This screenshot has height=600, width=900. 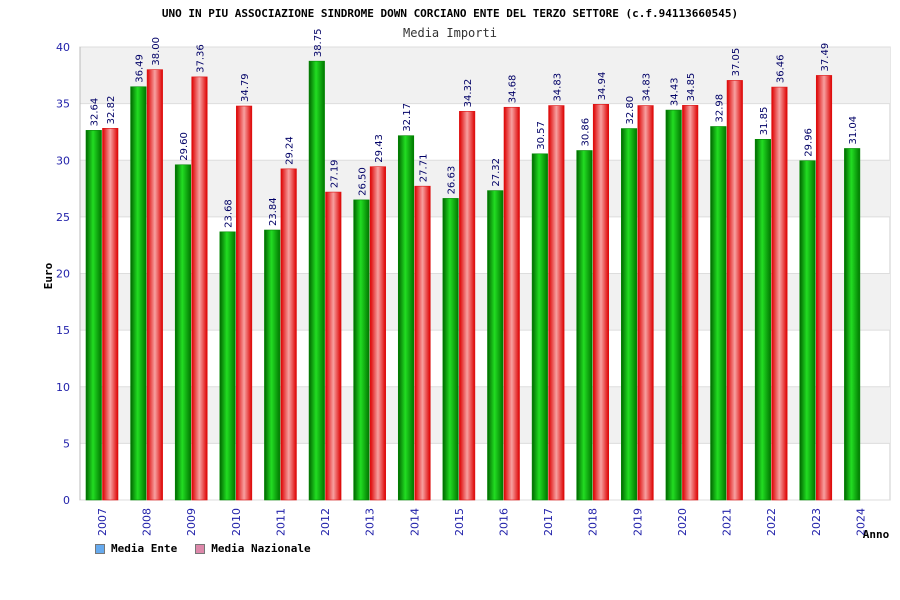 I want to click on bar-data-label: 34.94, so click(x=602, y=86).